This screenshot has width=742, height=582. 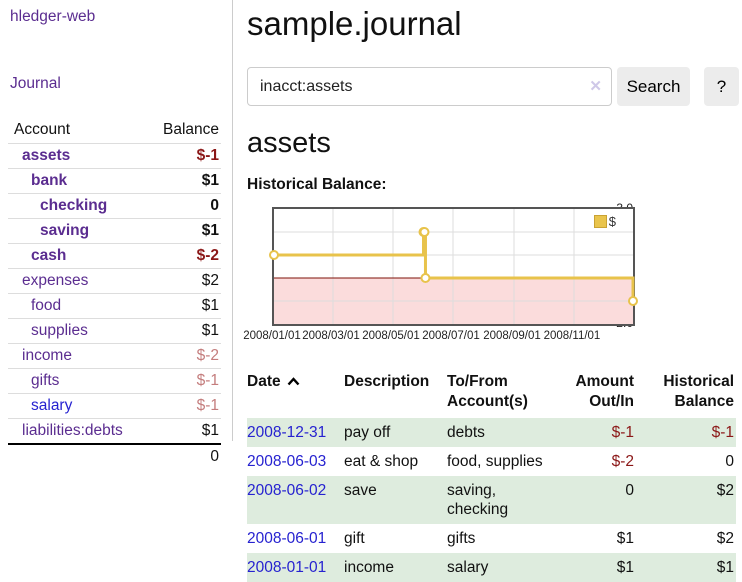 What do you see at coordinates (72, 430) in the screenshot?
I see `account-link-liabilities-debts: liabilities:debts` at bounding box center [72, 430].